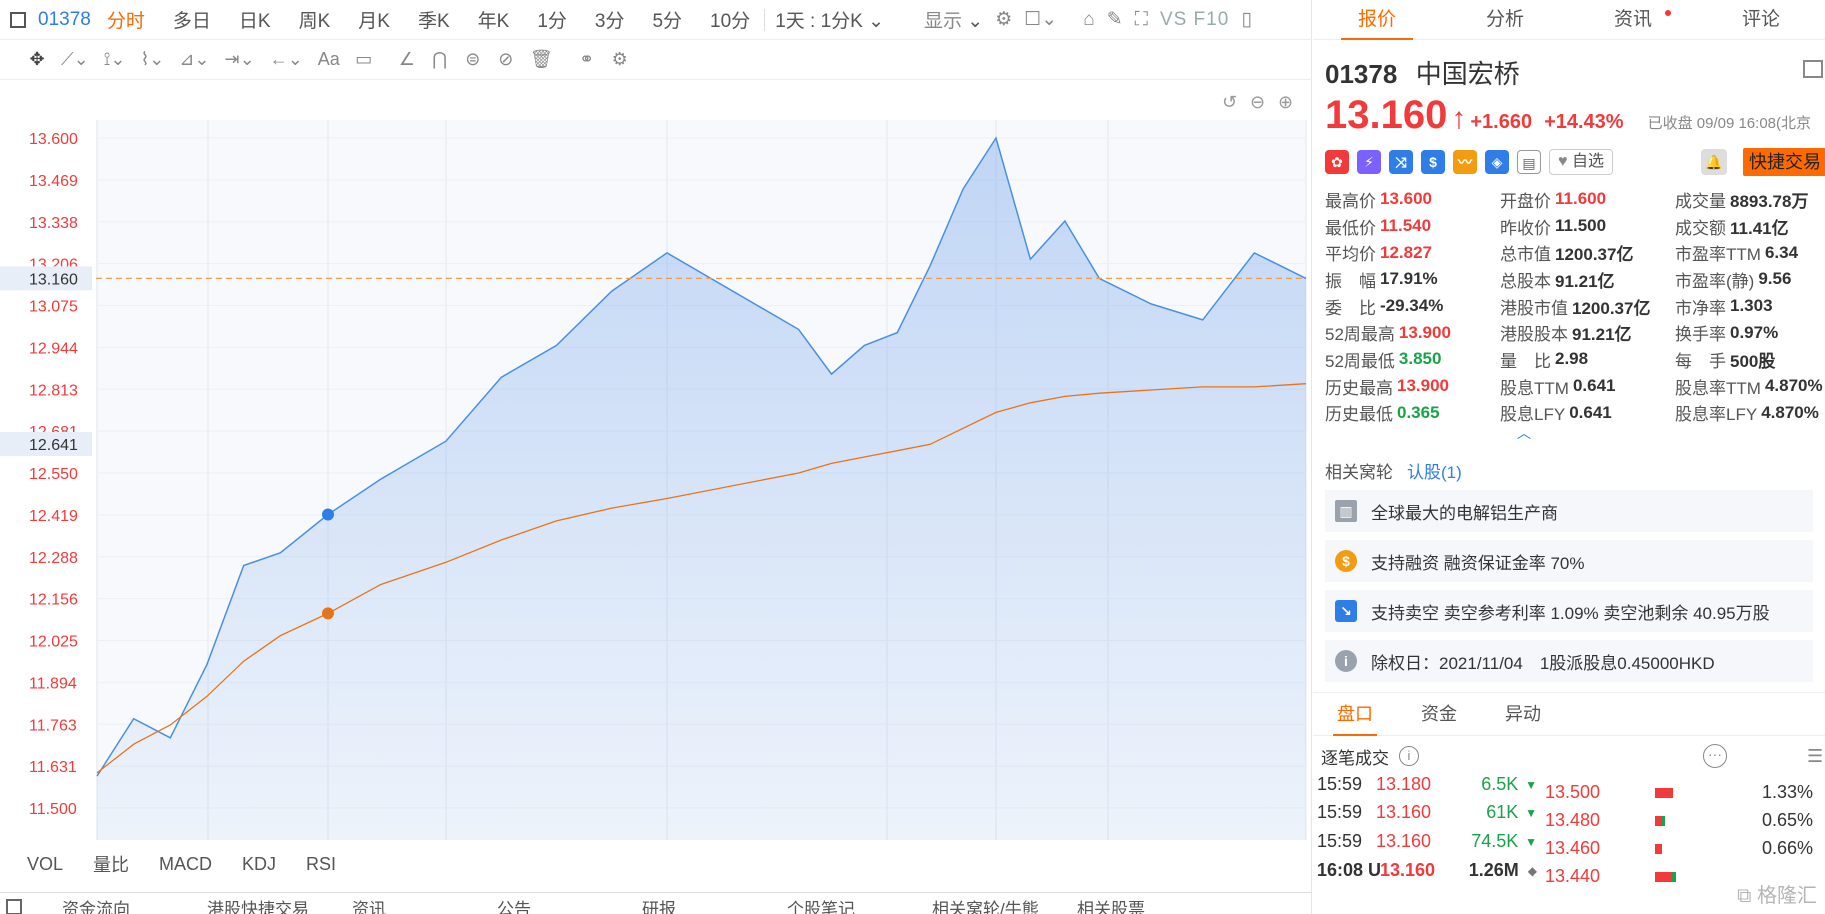  What do you see at coordinates (493, 21) in the screenshot?
I see `timeframe-yearly: 年K` at bounding box center [493, 21].